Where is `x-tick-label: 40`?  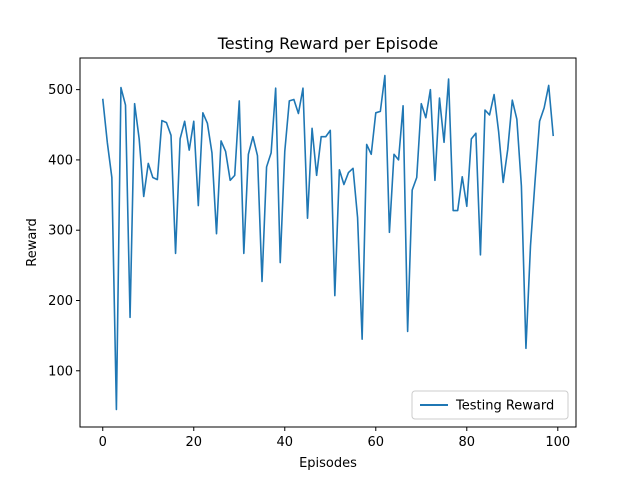 x-tick-label: 40 is located at coordinates (284, 442).